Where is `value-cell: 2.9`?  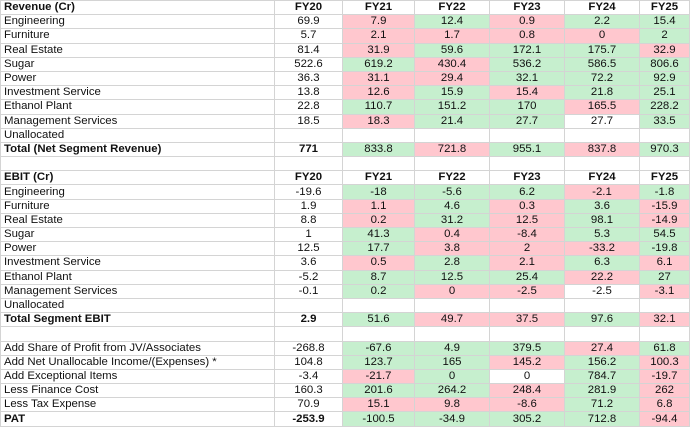
value-cell: 2.9 is located at coordinates (308, 320).